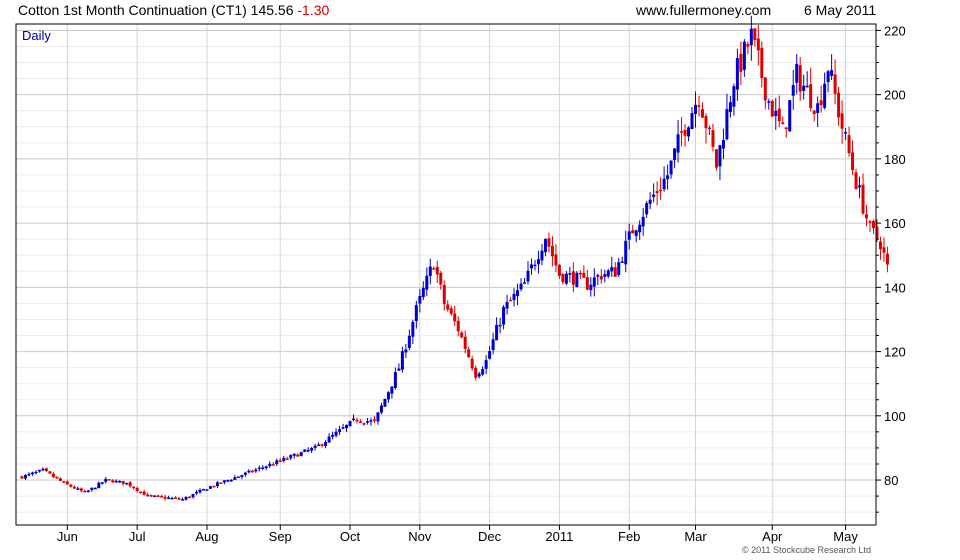 The image size is (960, 560). Describe the element at coordinates (895, 352) in the screenshot. I see `y-tick-label: 120` at that location.